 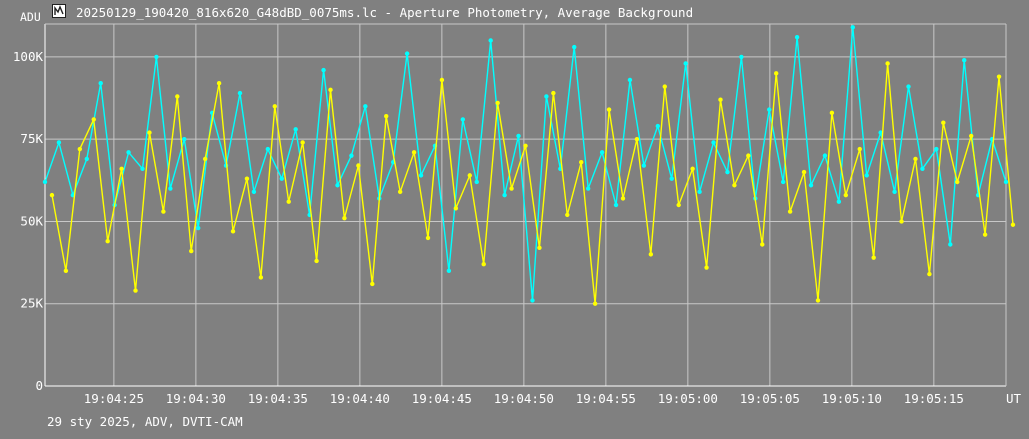 What do you see at coordinates (852, 398) in the screenshot?
I see `x-tick-label: 19:05:10` at bounding box center [852, 398].